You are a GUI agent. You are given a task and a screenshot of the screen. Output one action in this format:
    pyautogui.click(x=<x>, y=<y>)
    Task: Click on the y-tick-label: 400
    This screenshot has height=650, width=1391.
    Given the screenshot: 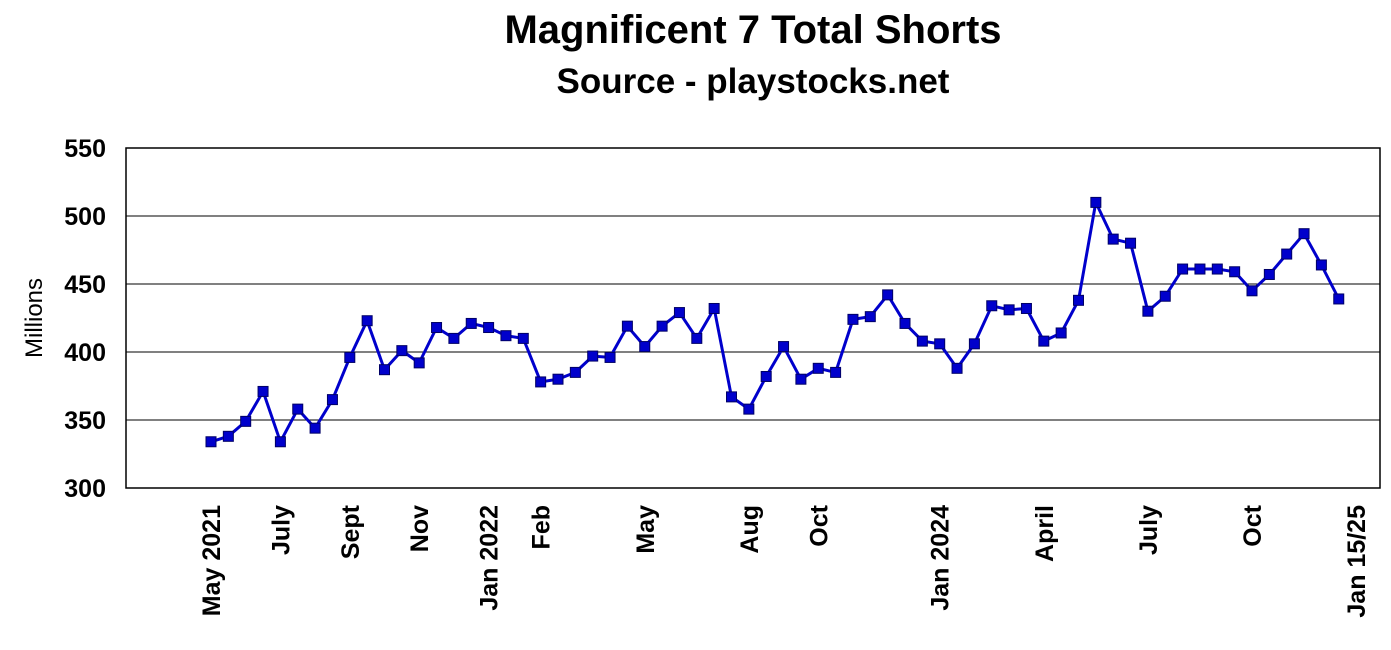 What is the action you would take?
    pyautogui.click(x=85, y=353)
    